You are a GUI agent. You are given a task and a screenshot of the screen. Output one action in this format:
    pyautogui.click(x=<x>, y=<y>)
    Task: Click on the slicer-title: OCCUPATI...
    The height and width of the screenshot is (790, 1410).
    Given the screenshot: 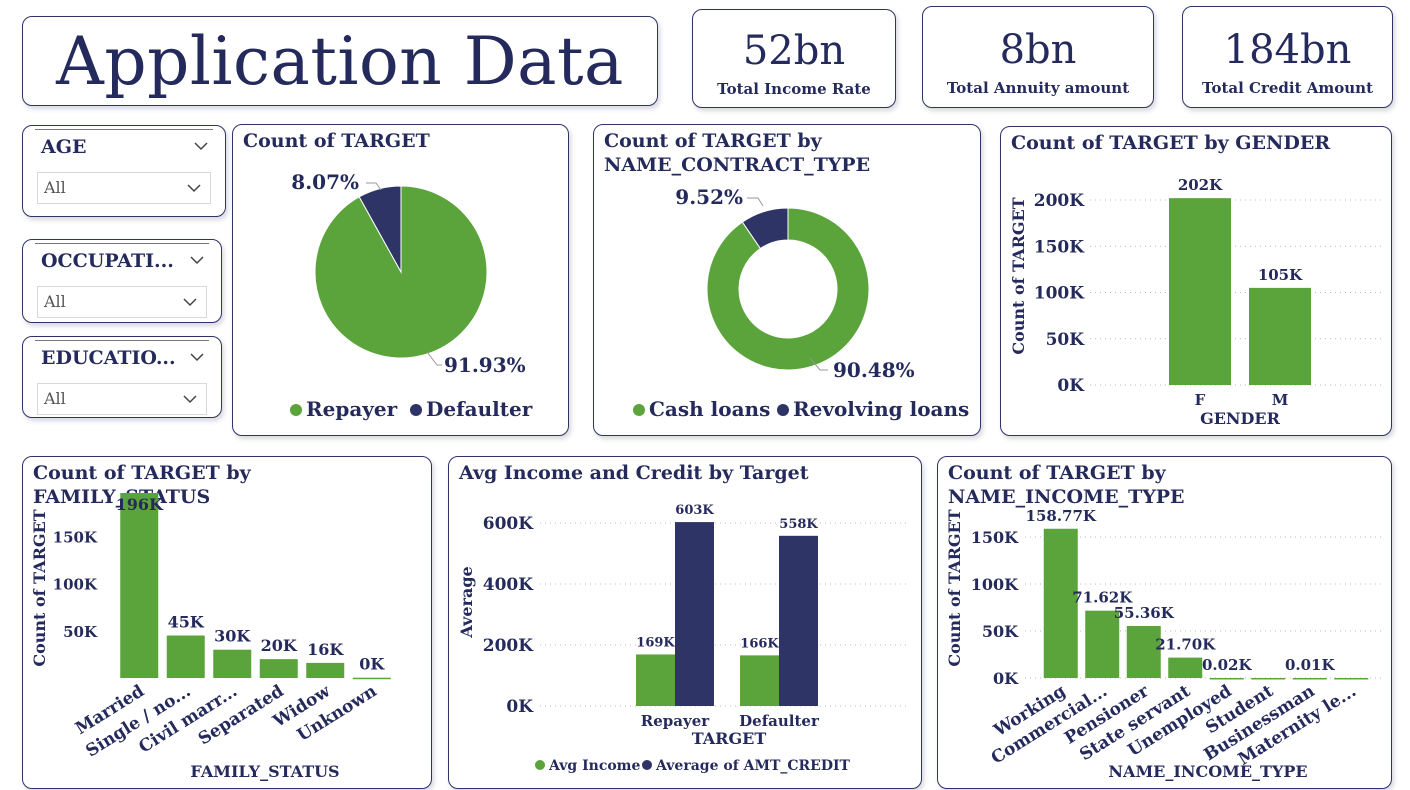 What is the action you would take?
    pyautogui.click(x=107, y=261)
    